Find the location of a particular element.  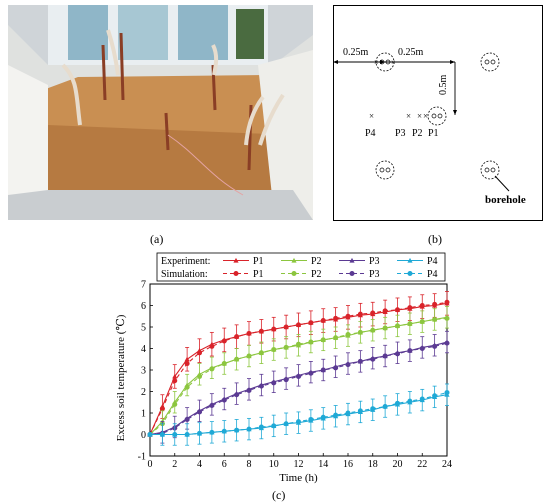

x-tick-label: 2 is located at coordinates (174, 464).